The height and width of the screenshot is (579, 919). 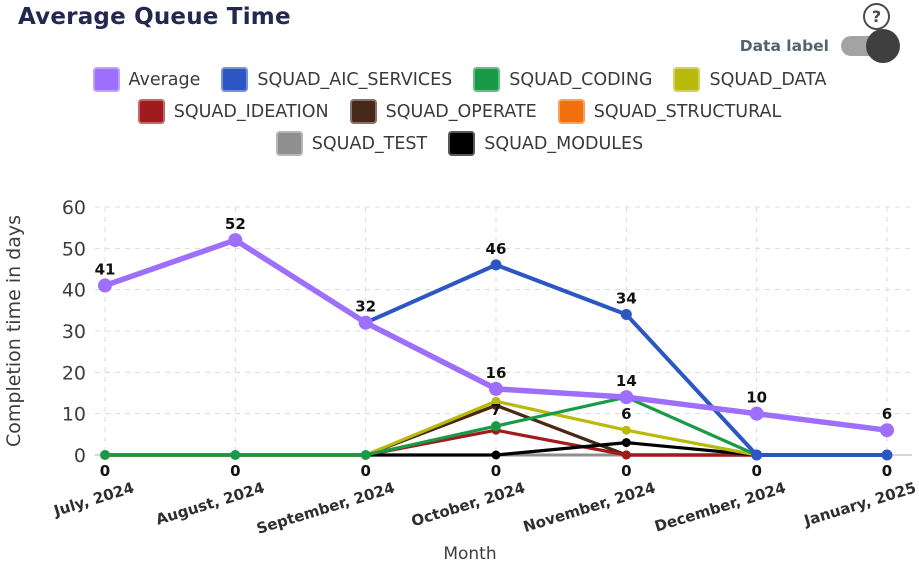 What do you see at coordinates (105, 270) in the screenshot?
I see `data-label-average: 41` at bounding box center [105, 270].